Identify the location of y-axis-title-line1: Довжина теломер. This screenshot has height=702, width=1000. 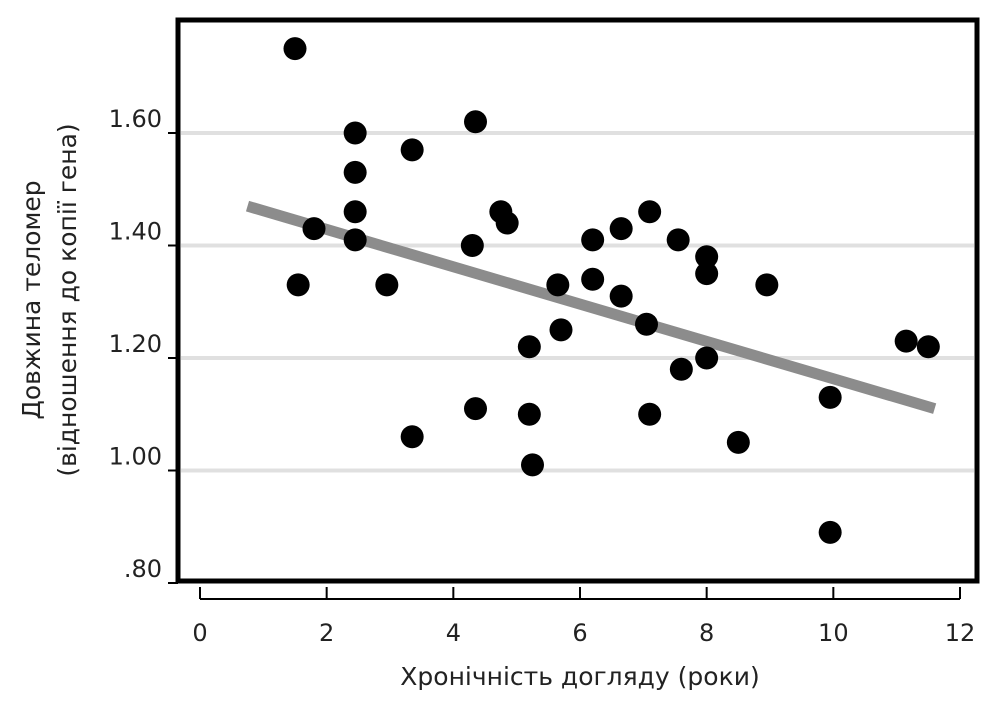
(31, 299).